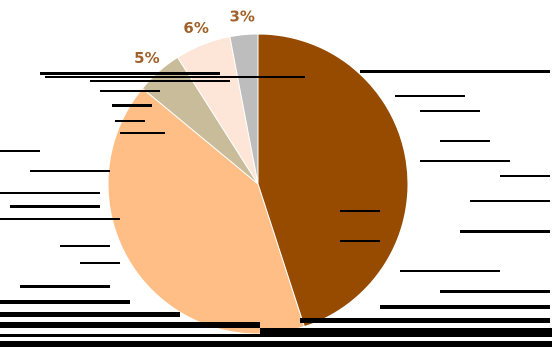  I want to click on slice-label-3: 5%, so click(146, 58).